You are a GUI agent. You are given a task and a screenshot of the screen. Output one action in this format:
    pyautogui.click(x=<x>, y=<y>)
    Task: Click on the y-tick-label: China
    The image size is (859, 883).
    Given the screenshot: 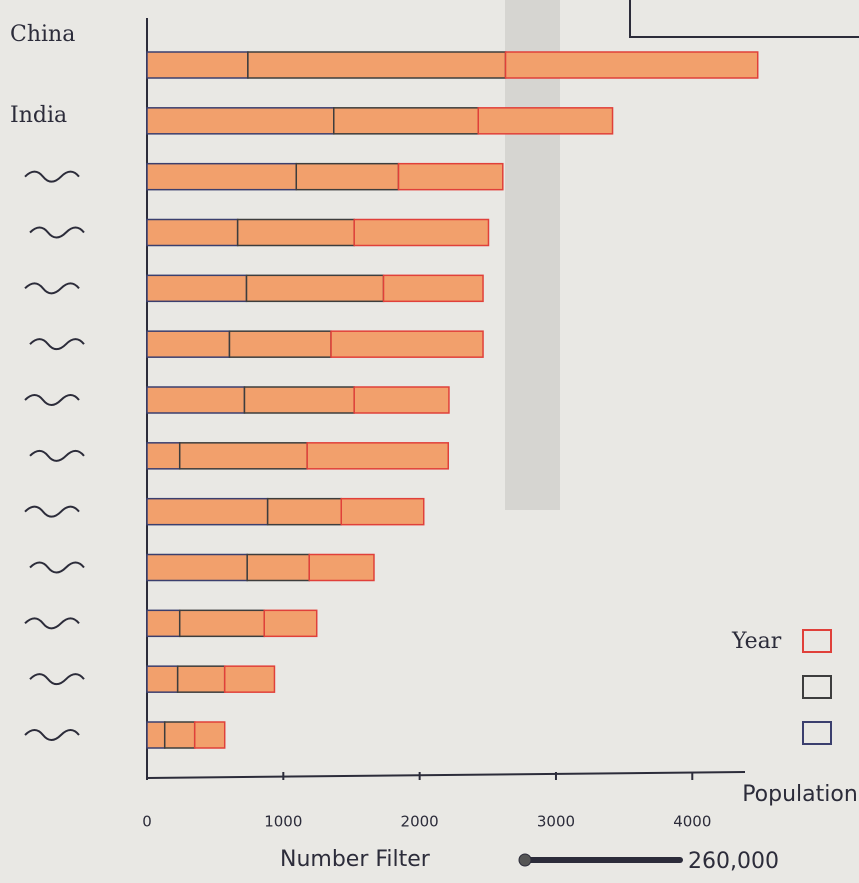 What is the action you would take?
    pyautogui.click(x=42, y=34)
    